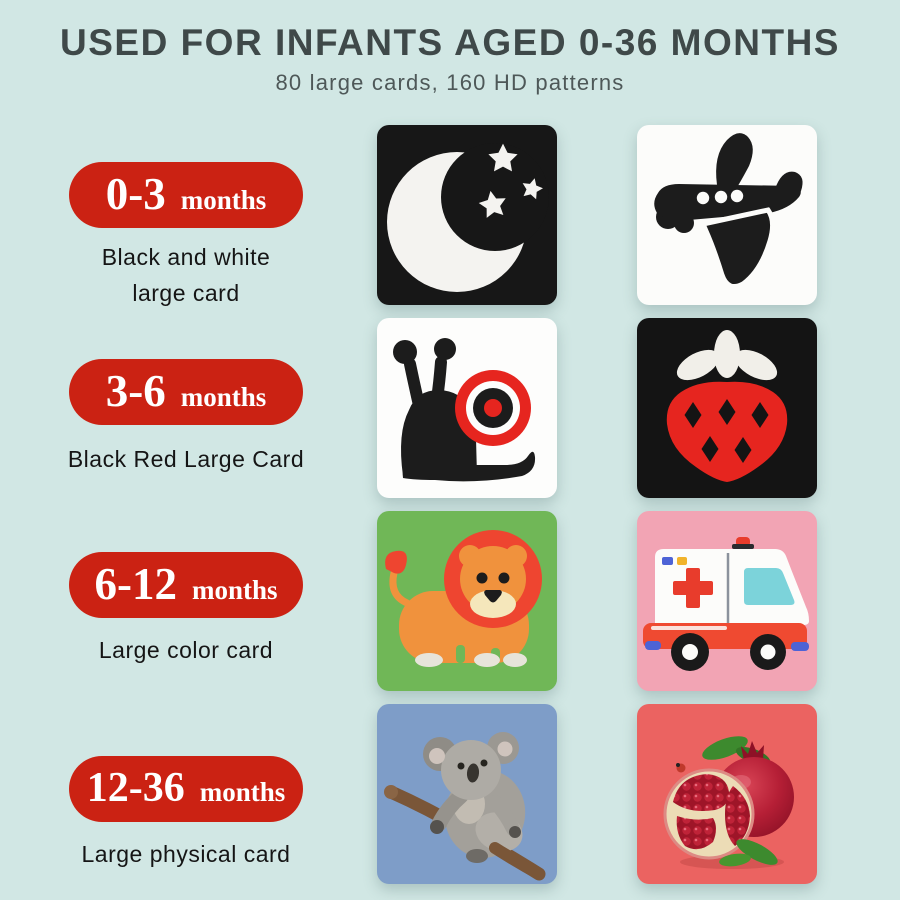  Describe the element at coordinates (728, 211) in the screenshot. I see `airplane-icon` at that location.